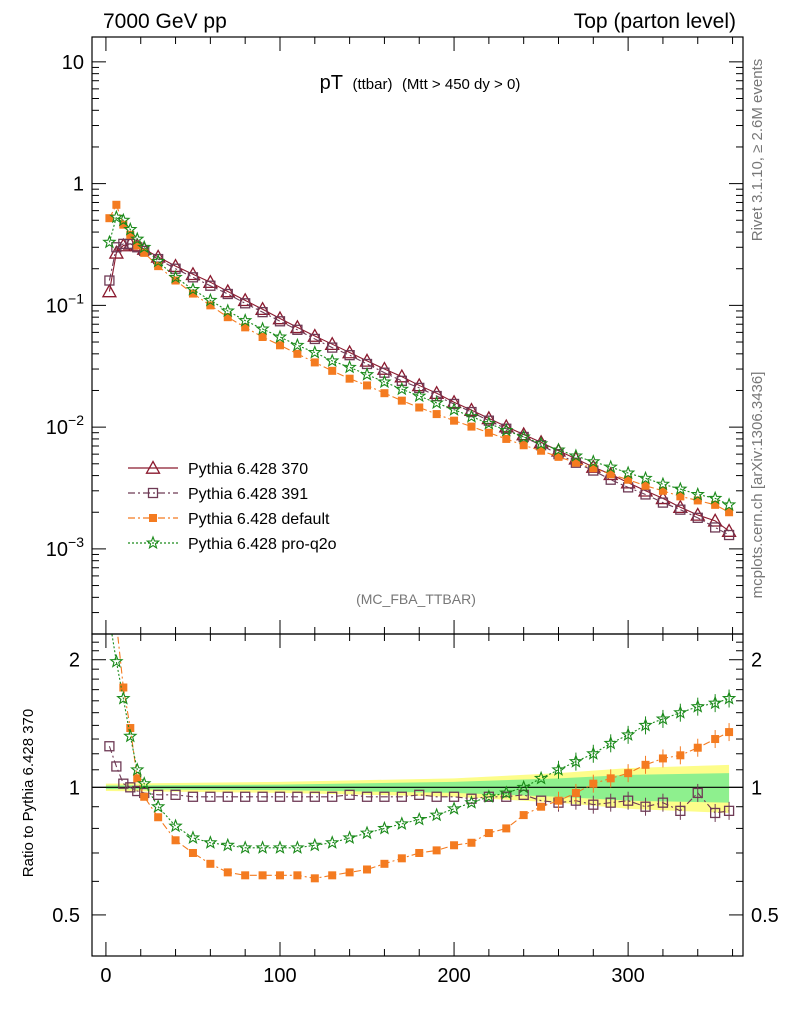  What do you see at coordinates (655, 21) in the screenshot?
I see `header-right: Top (parton level)` at bounding box center [655, 21].